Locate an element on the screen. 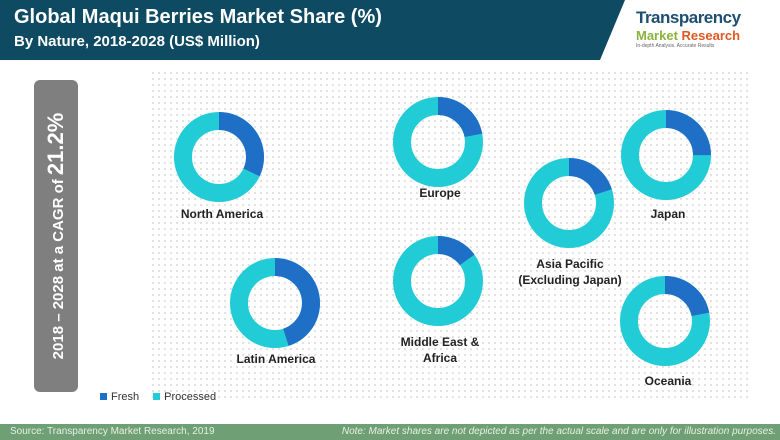 This screenshot has height=440, width=780. chart-subtitle: By Nature, 2018-2028 (US$ Million) is located at coordinates (137, 41).